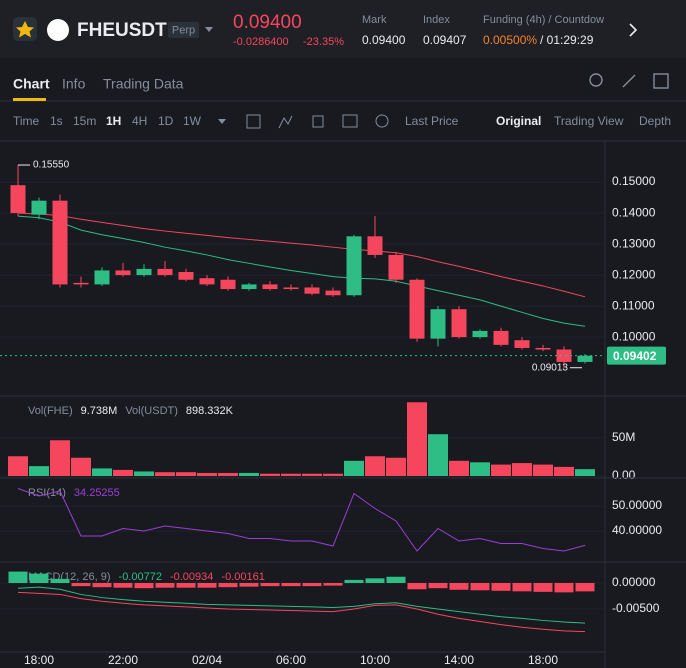  What do you see at coordinates (634, 212) in the screenshot?
I see `y-tick-label: 0.14000` at bounding box center [634, 212].